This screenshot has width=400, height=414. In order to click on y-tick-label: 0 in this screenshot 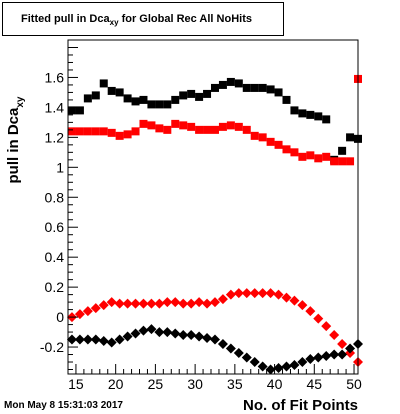, I will do `click(60, 317)`.